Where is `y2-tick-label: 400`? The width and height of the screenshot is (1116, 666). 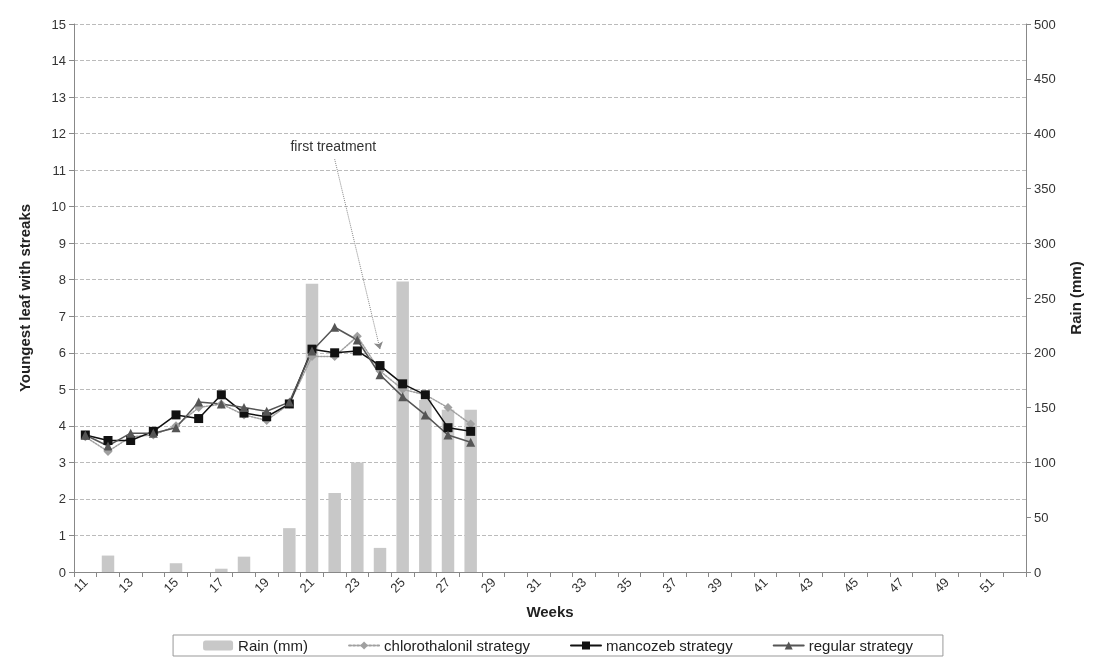 y2-tick-label: 400 is located at coordinates (1045, 134).